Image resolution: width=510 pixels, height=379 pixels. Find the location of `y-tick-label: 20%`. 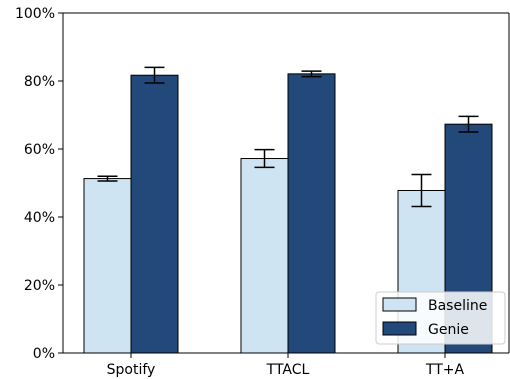

y-tick-label: 20% is located at coordinates (39, 286).